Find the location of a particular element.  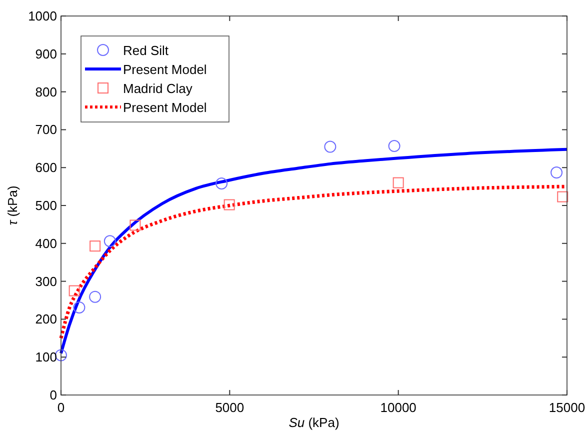

x-tick-label: 10000 is located at coordinates (398, 407).